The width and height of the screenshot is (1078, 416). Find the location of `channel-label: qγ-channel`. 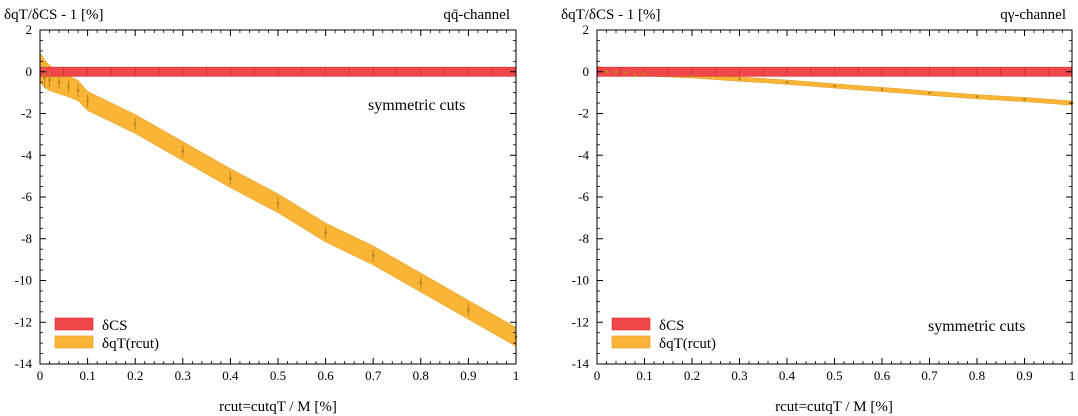

channel-label: qγ-channel is located at coordinates (1033, 15).